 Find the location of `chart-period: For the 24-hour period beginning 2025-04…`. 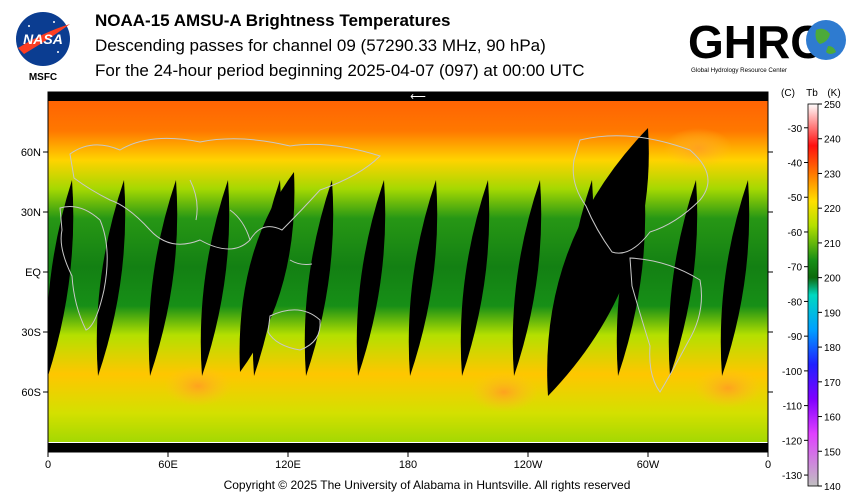

chart-period: For the 24-hour period beginning 2025-04… is located at coordinates (340, 70).